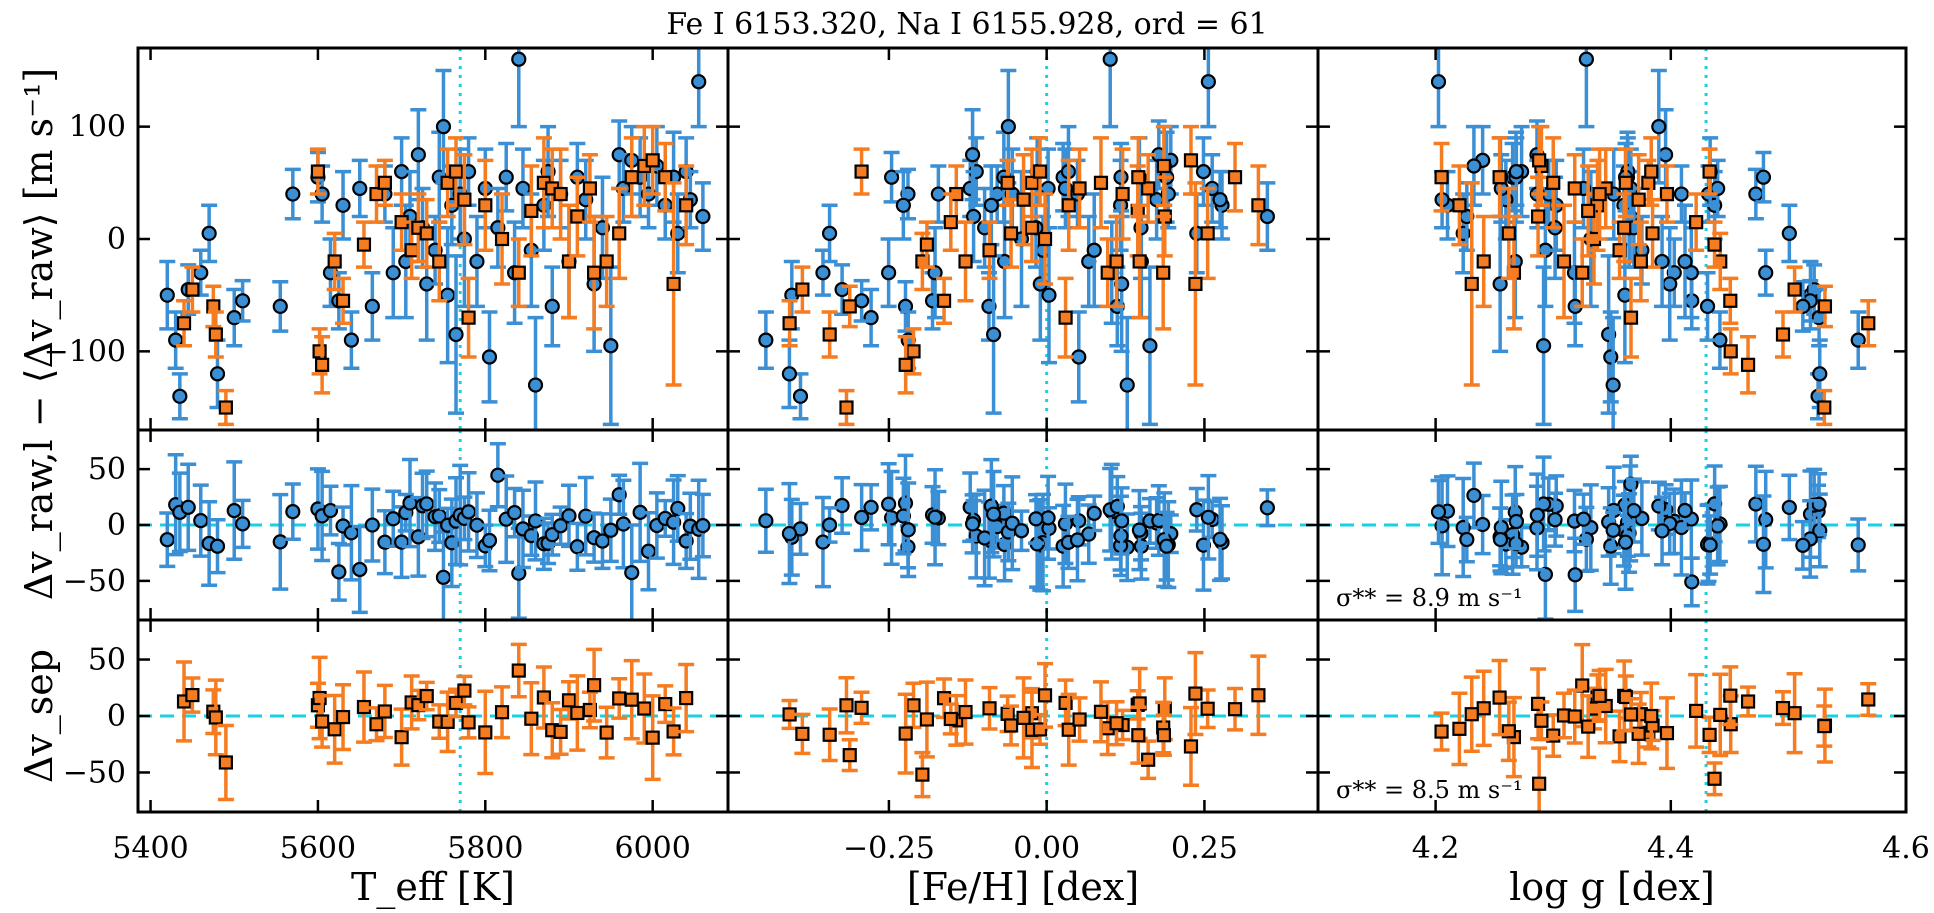  What do you see at coordinates (1436, 848) in the screenshot?
I see `x-tick-label: 4.2` at bounding box center [1436, 848].